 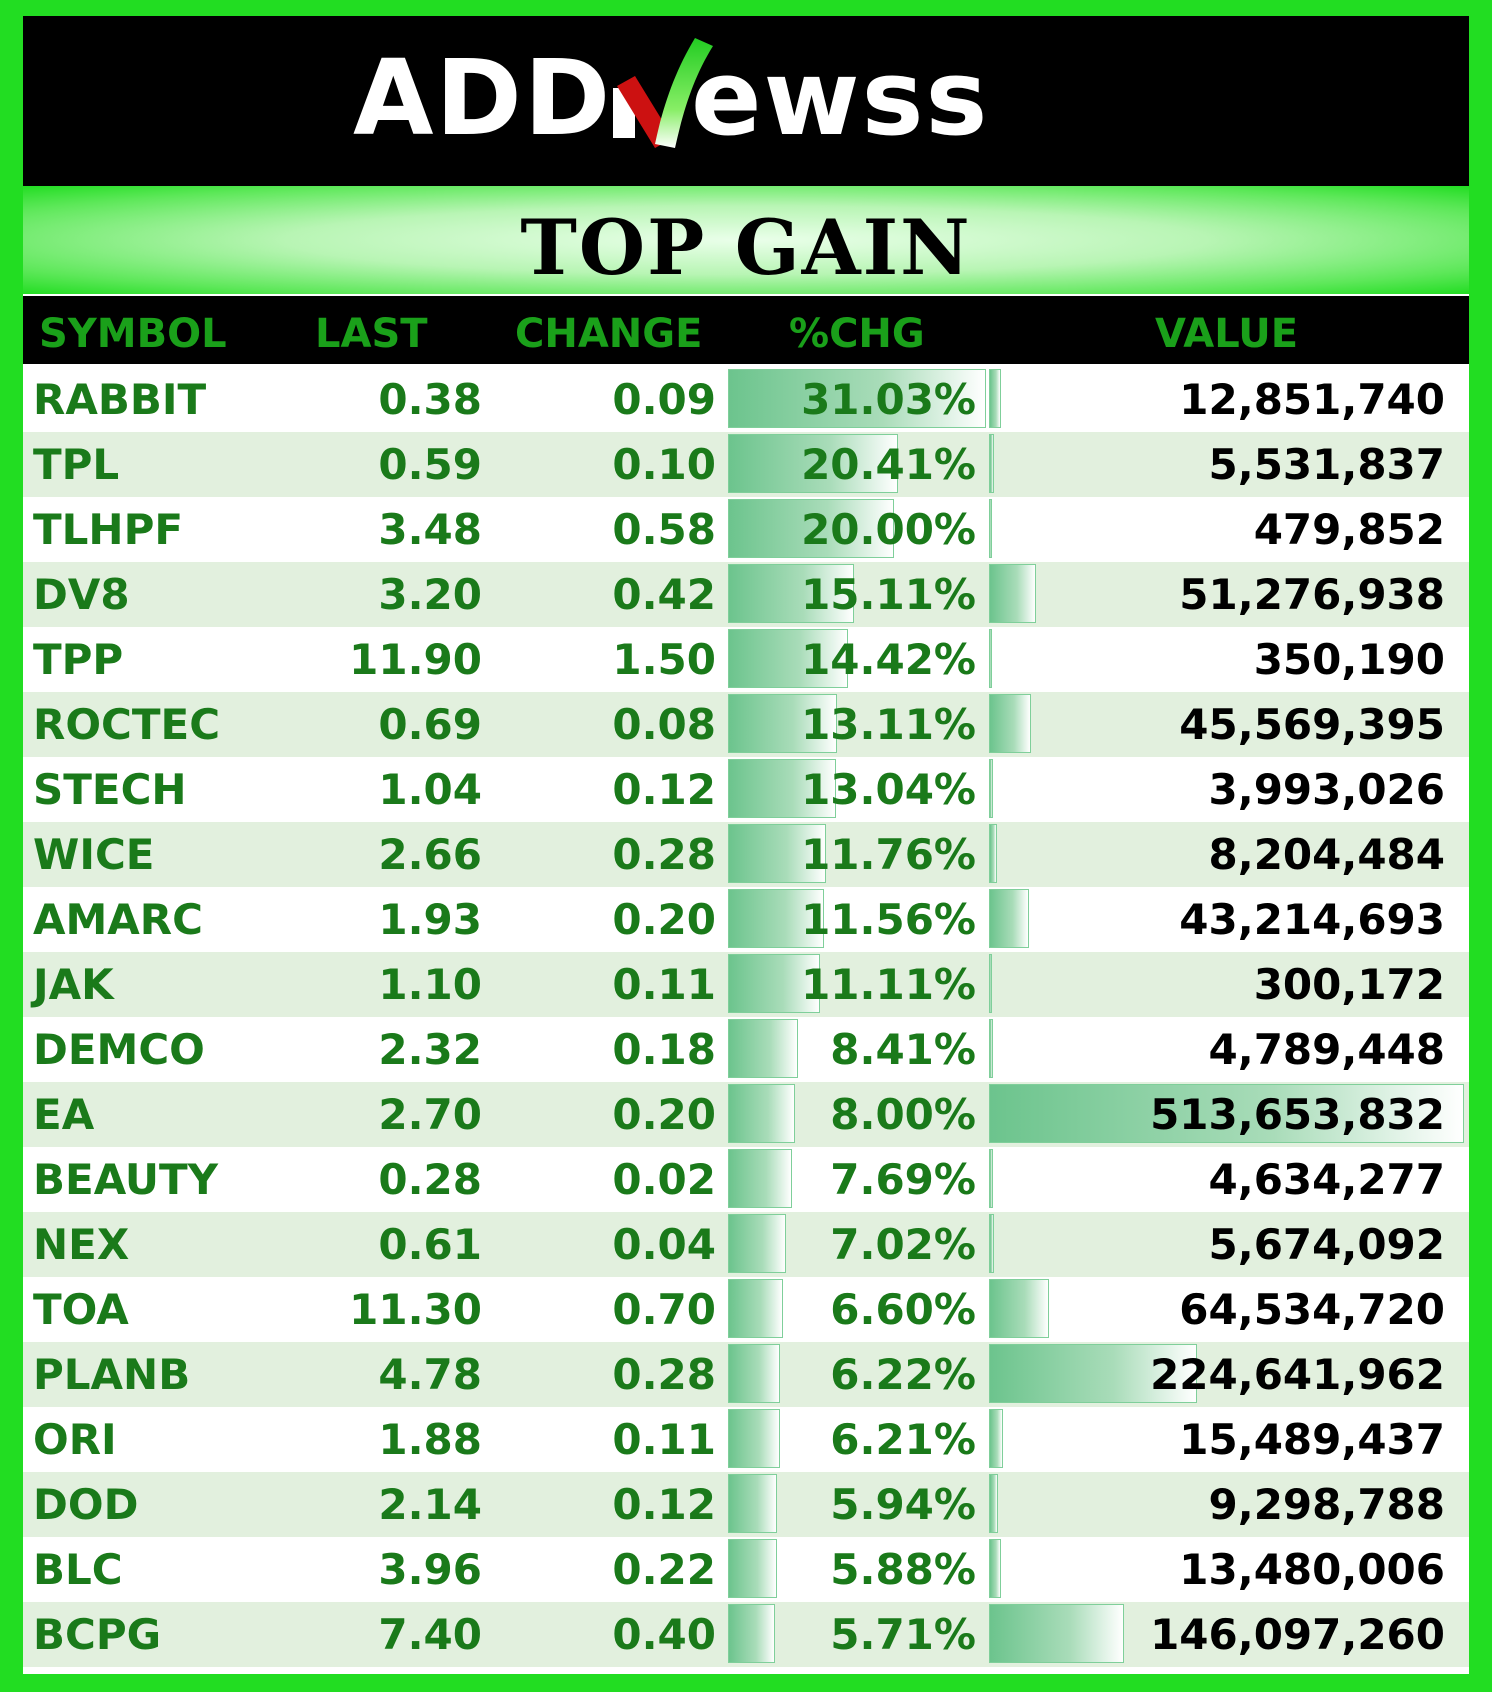 What do you see at coordinates (664, 399) in the screenshot?
I see `change-cell: 0.09` at bounding box center [664, 399].